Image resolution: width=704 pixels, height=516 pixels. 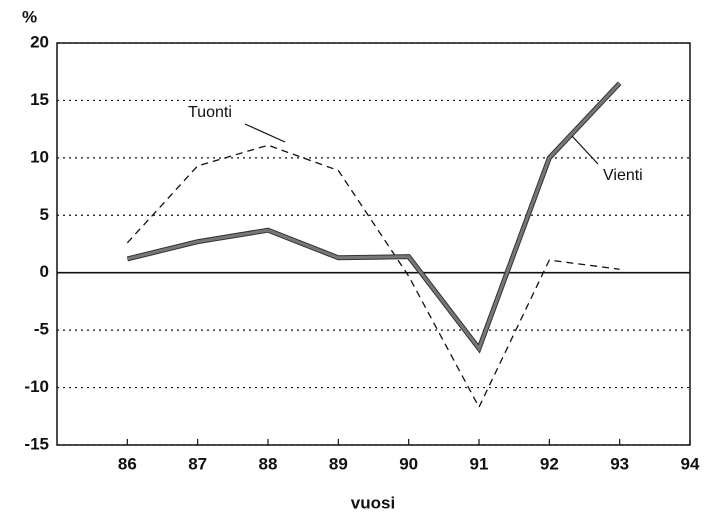 I want to click on x-tick-label: 87, so click(x=197, y=463).